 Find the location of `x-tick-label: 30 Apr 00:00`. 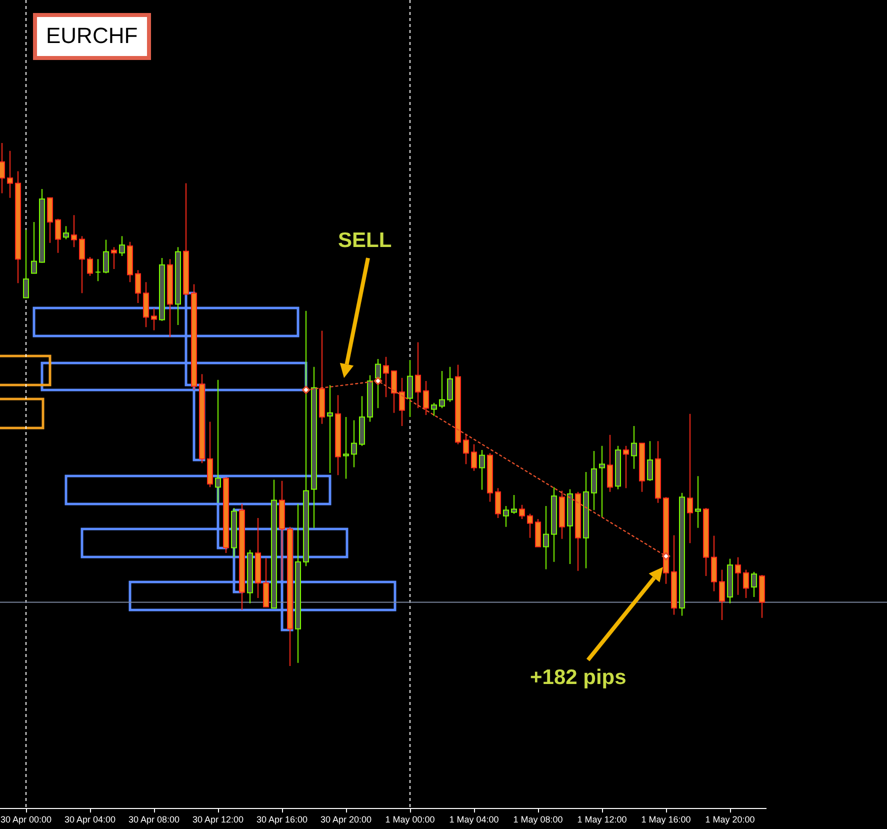

x-tick-label: 30 Apr 00:00 is located at coordinates (26, 819).